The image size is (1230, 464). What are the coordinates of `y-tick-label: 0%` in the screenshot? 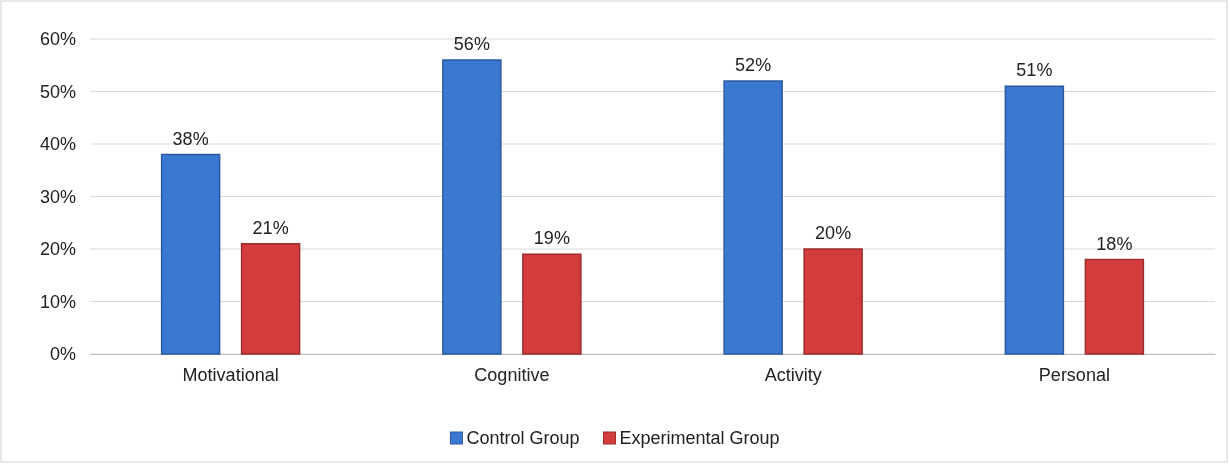 It's located at (62, 354).